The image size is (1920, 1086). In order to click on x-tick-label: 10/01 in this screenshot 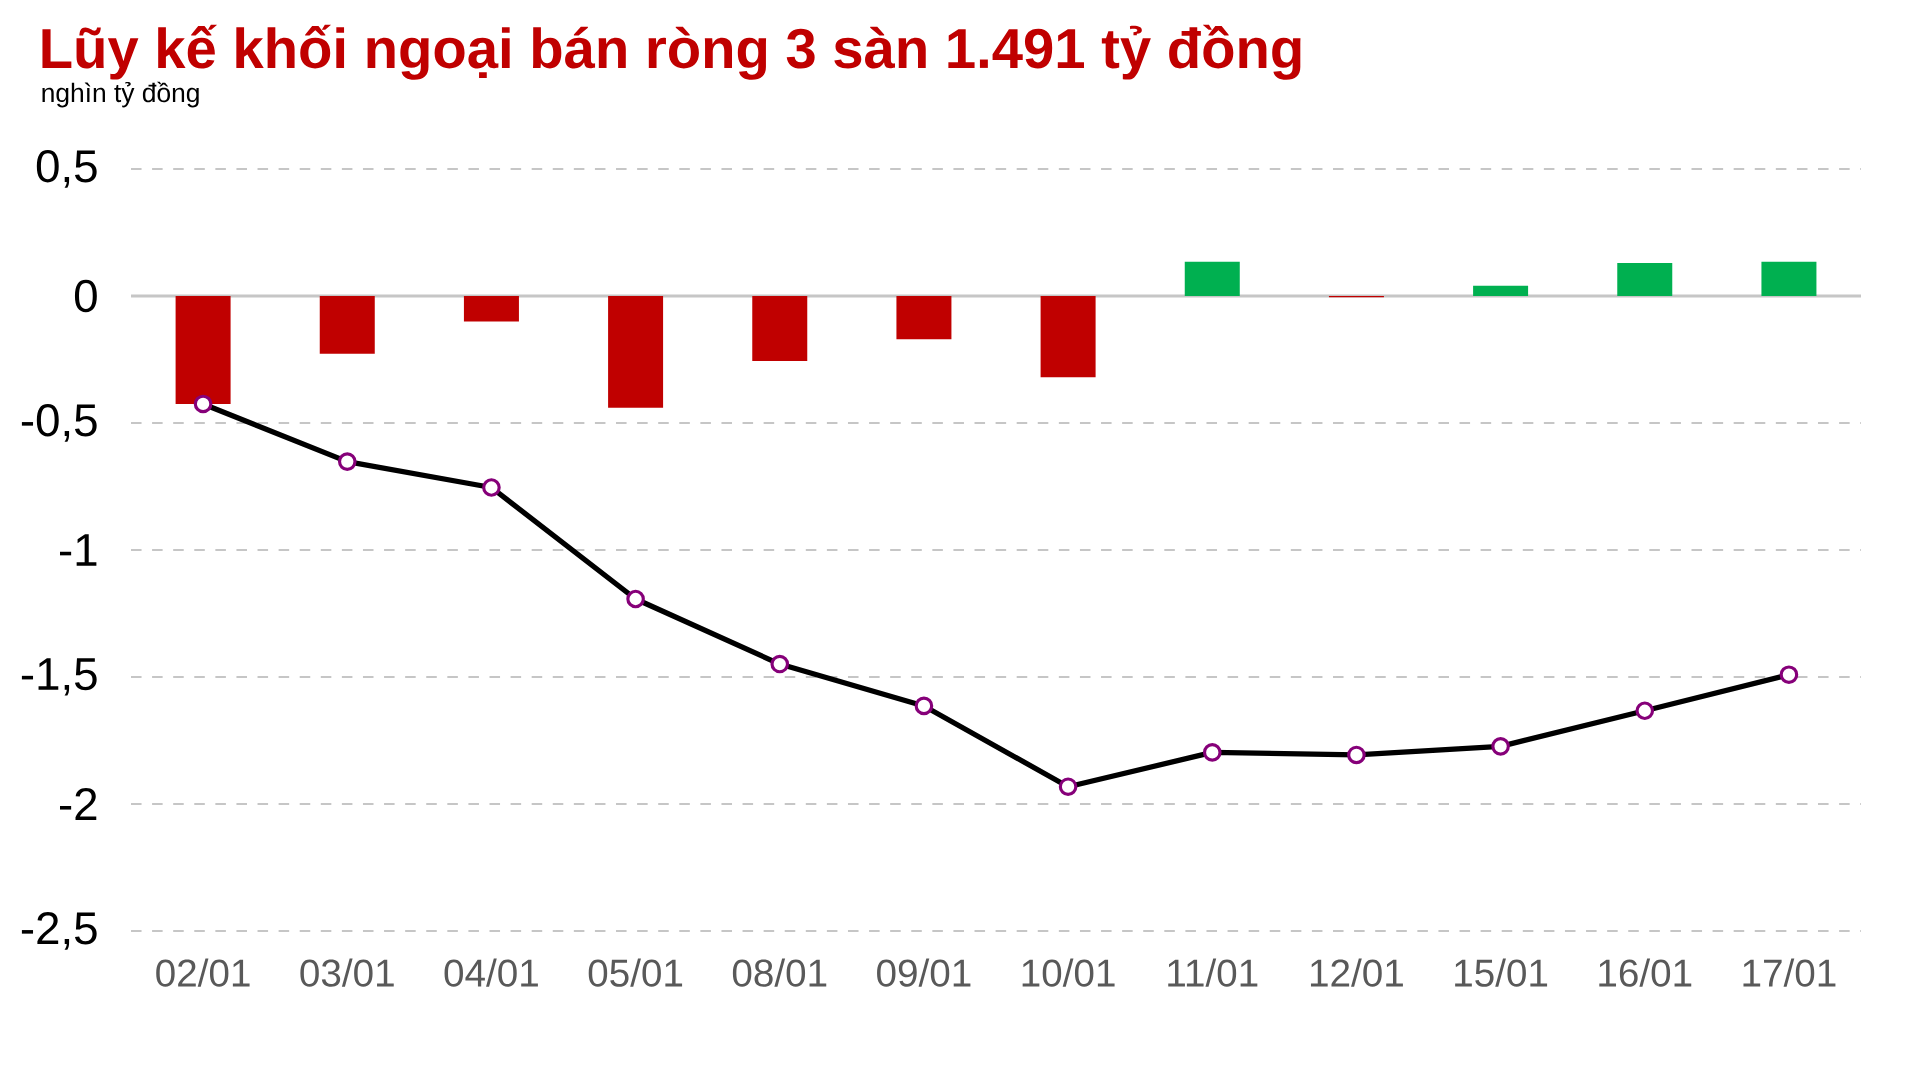, I will do `click(1068, 972)`.